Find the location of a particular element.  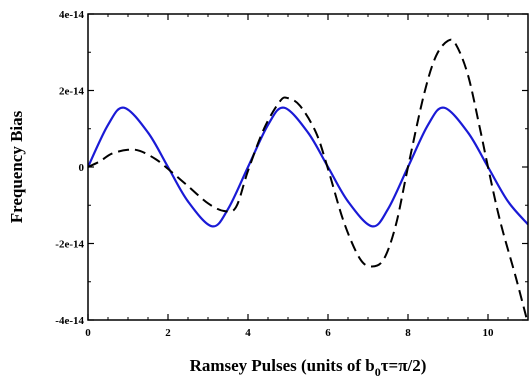

x-axis-title-prefix: Ramsey Pulses (units of b is located at coordinates (282, 365).